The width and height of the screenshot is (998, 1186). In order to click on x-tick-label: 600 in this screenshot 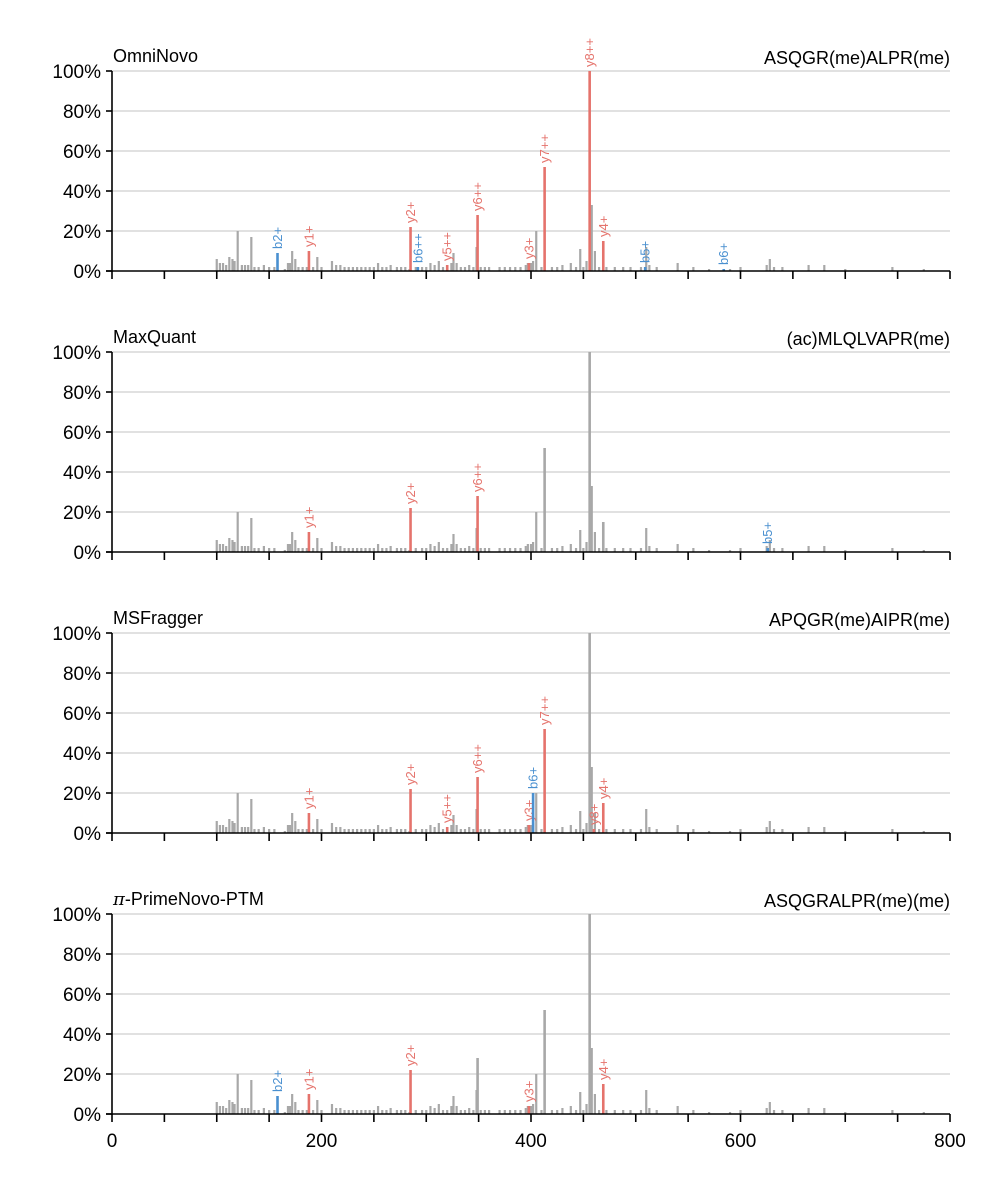, I will do `click(741, 1141)`.